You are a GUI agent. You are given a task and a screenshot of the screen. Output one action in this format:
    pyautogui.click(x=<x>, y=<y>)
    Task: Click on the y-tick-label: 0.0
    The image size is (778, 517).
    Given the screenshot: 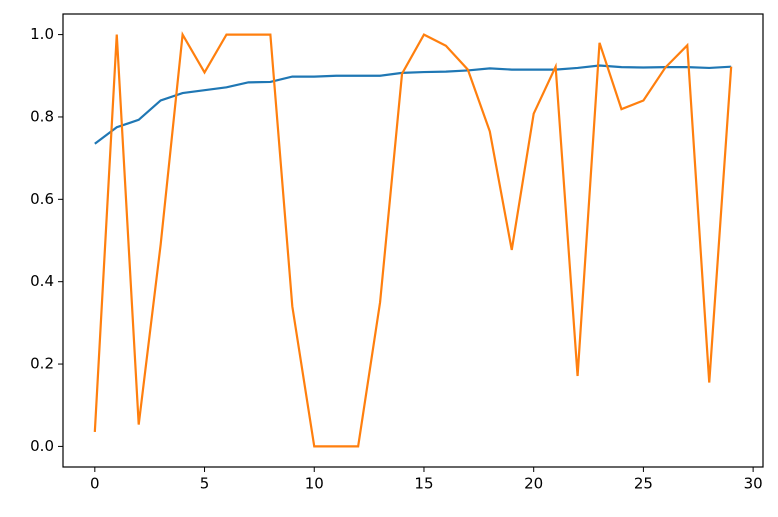 What is the action you would take?
    pyautogui.click(x=42, y=446)
    